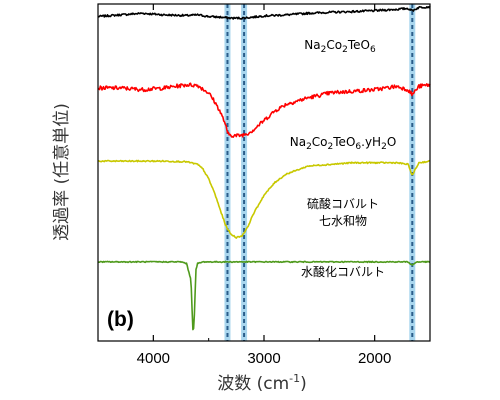 This screenshot has width=500, height=400. What do you see at coordinates (343, 143) in the screenshot?
I see `series-label-1: Na2Co2TeO6.yH2O` at bounding box center [343, 143].